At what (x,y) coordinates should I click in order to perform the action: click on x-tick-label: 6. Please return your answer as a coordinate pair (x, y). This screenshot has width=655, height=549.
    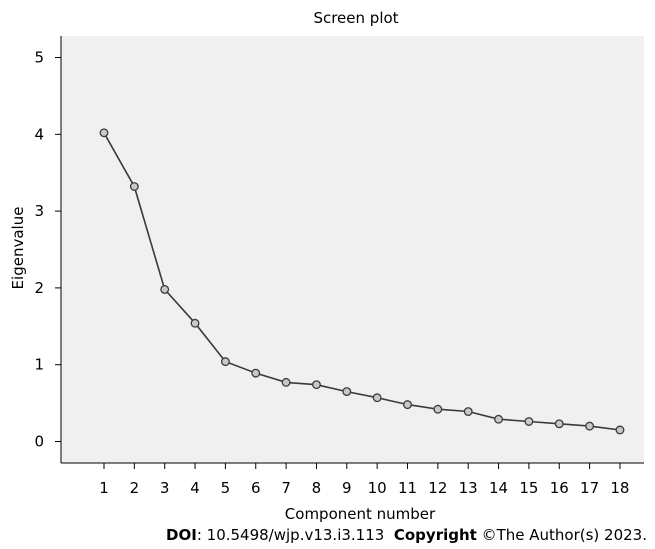
    Looking at the image, I should click on (256, 488).